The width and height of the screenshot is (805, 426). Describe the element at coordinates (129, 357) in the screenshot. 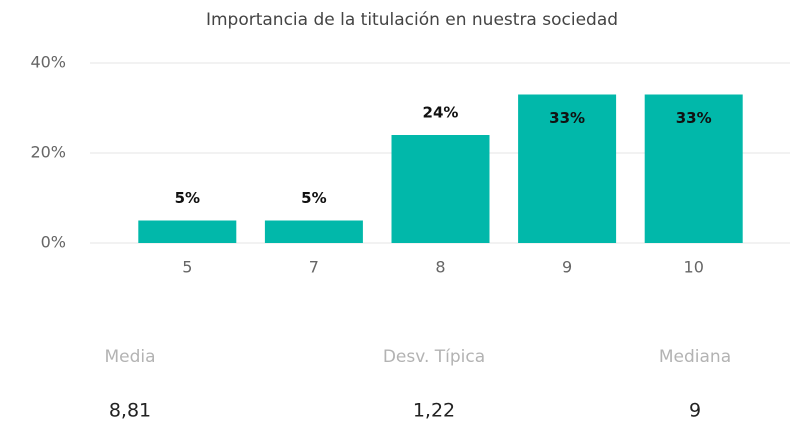

I see `stat-label: Media` at that location.